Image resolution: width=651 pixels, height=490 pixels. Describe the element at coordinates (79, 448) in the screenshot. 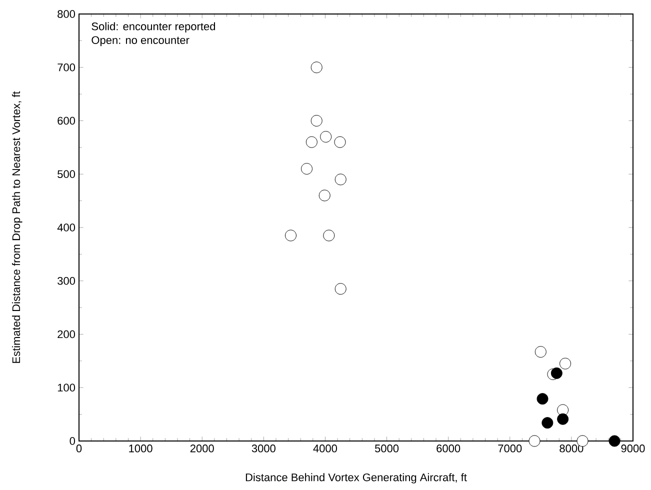

I see `x-tick-label: 0` at that location.